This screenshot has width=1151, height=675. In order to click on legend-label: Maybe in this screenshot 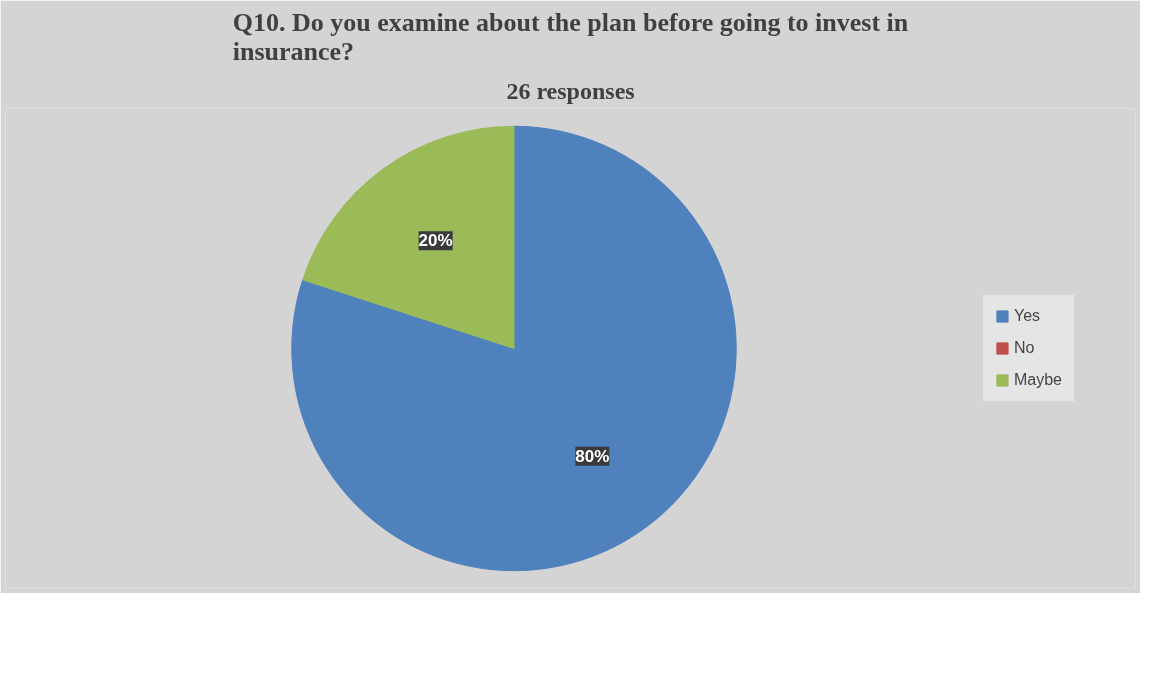, I will do `click(1037, 380)`.